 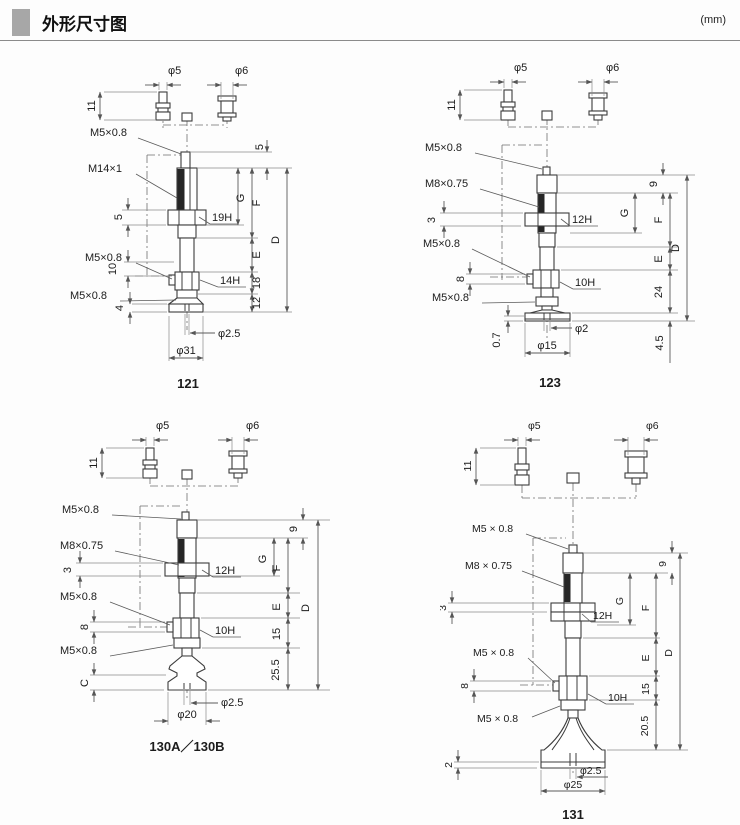 I want to click on page-title: 外形尺寸图, so click(x=84, y=25).